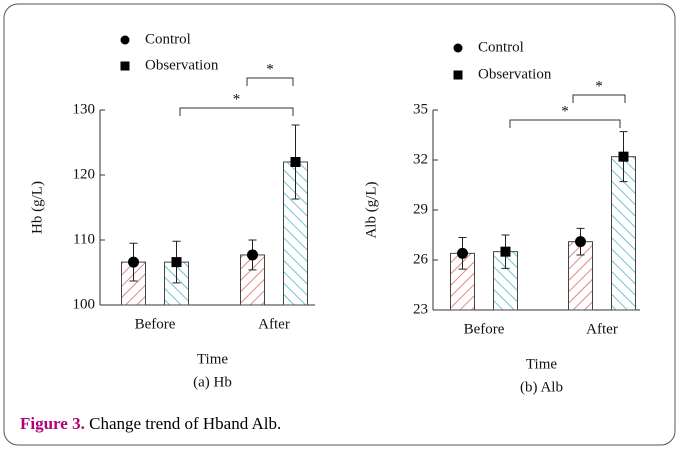  I want to click on y-tick-label: 29, so click(420, 209).